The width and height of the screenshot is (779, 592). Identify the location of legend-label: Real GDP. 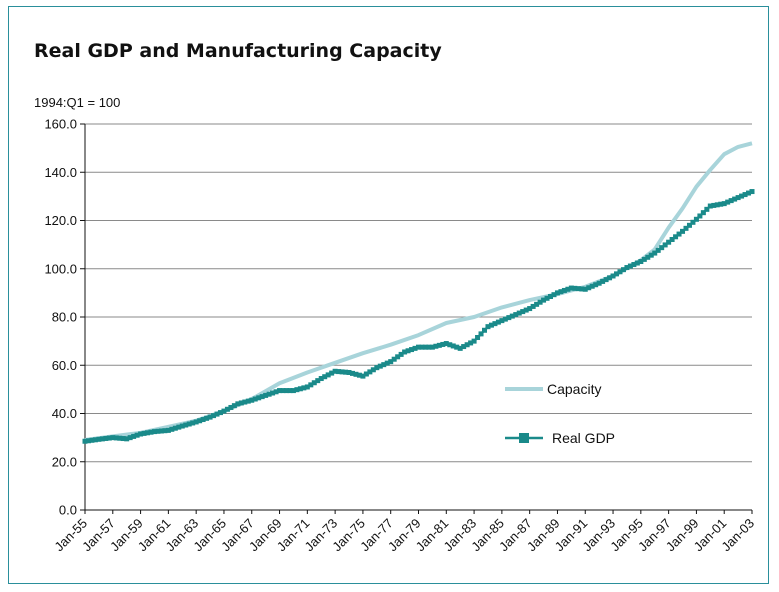
(583, 438).